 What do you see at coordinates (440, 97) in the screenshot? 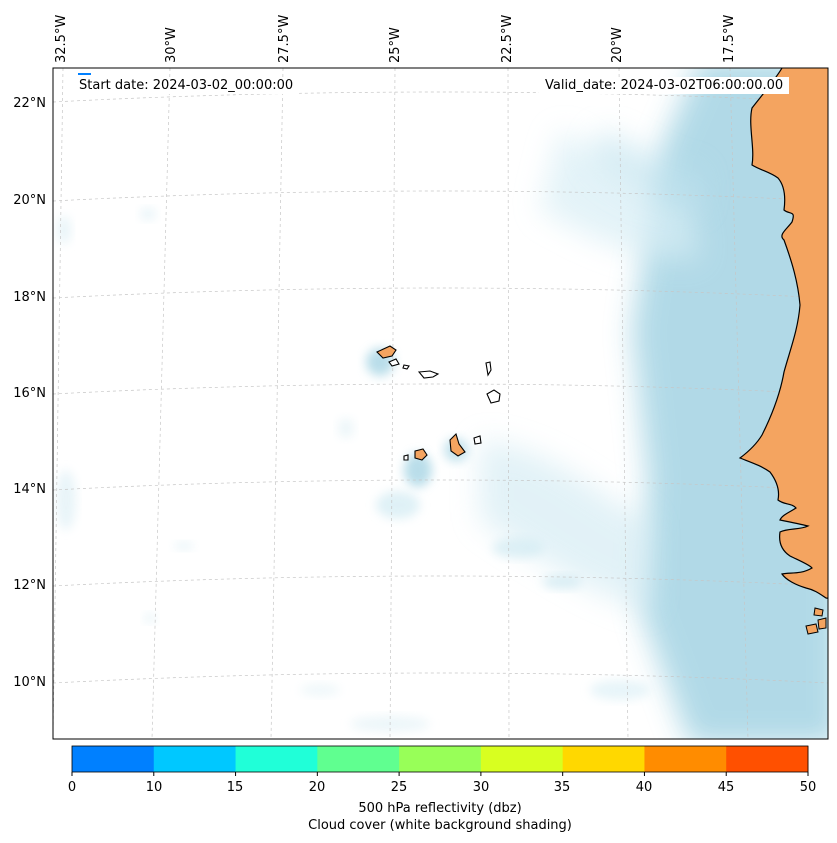
I see `parallel-22n` at bounding box center [440, 97].